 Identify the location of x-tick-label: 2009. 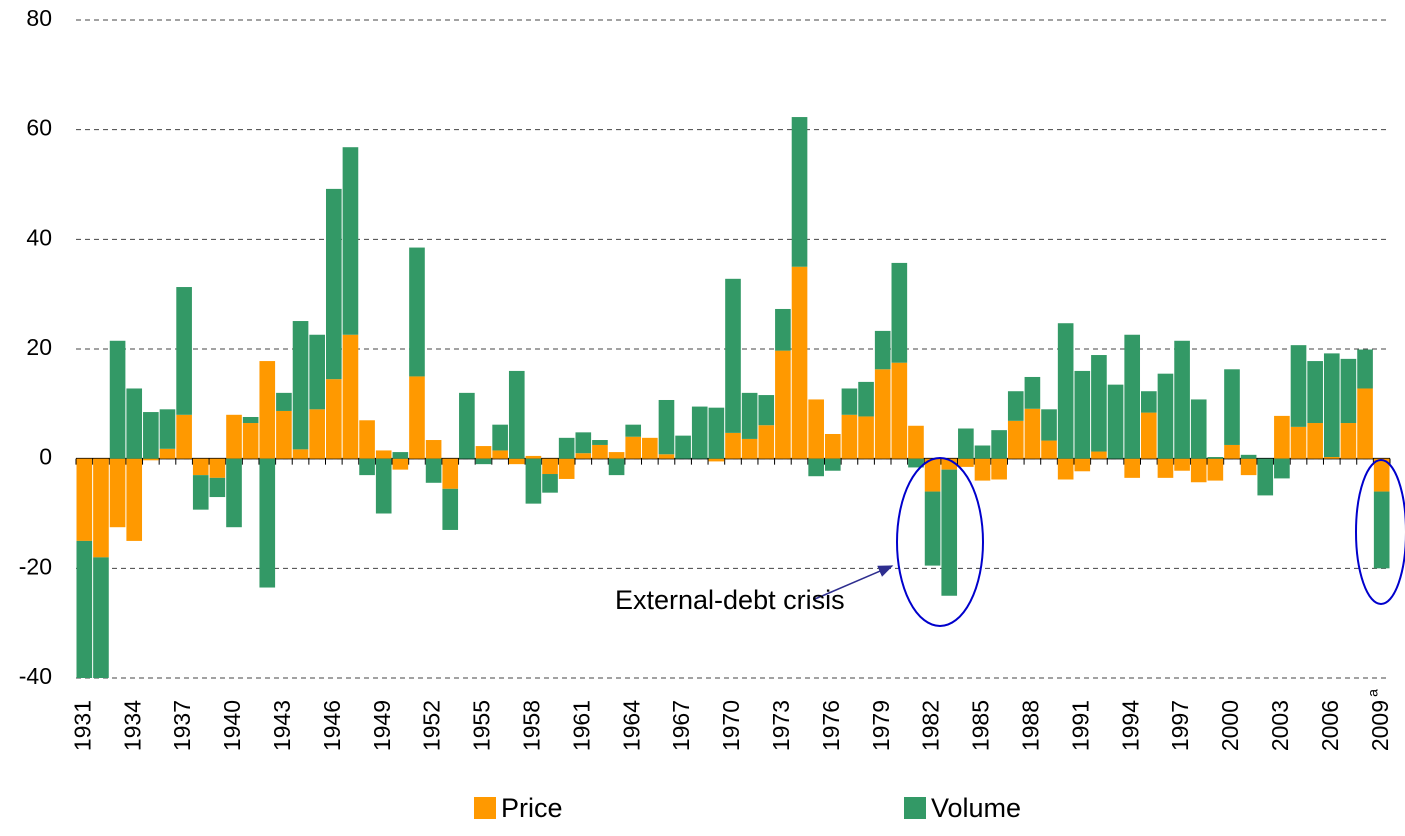
(1380, 725).